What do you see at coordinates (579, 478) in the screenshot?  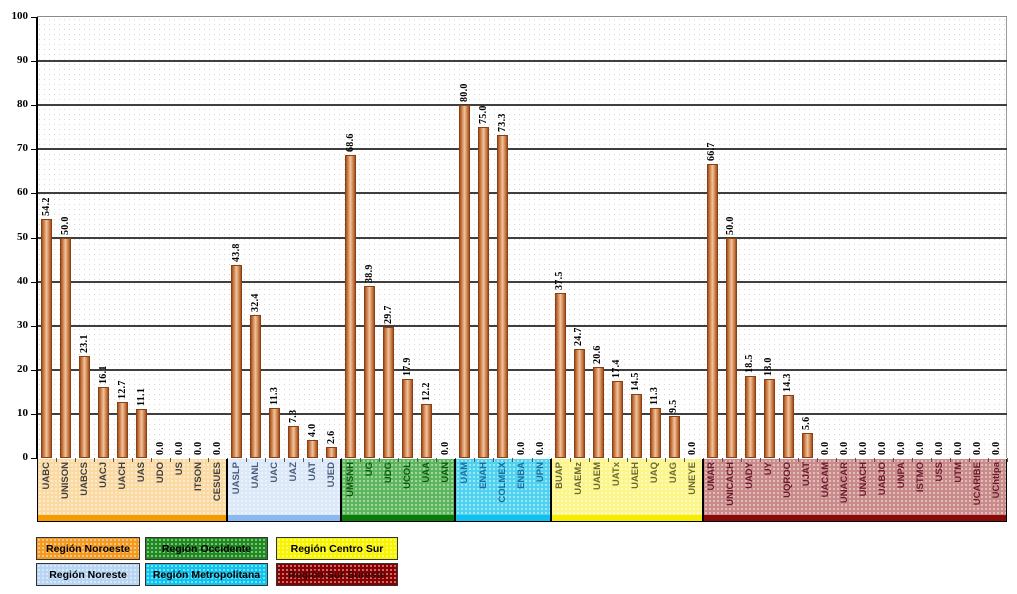 I see `category-label: UAEMz` at bounding box center [579, 478].